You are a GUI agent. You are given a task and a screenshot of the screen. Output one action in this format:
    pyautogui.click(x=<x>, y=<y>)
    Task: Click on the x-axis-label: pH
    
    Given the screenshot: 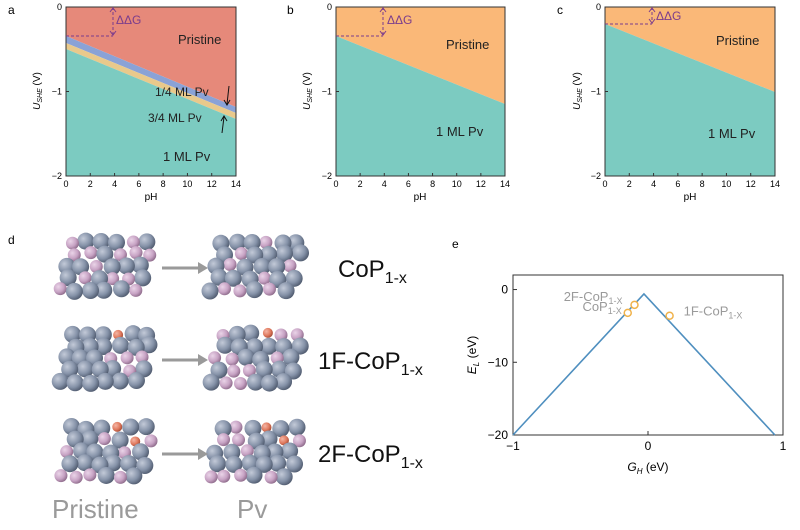 What is the action you would take?
    pyautogui.click(x=690, y=197)
    